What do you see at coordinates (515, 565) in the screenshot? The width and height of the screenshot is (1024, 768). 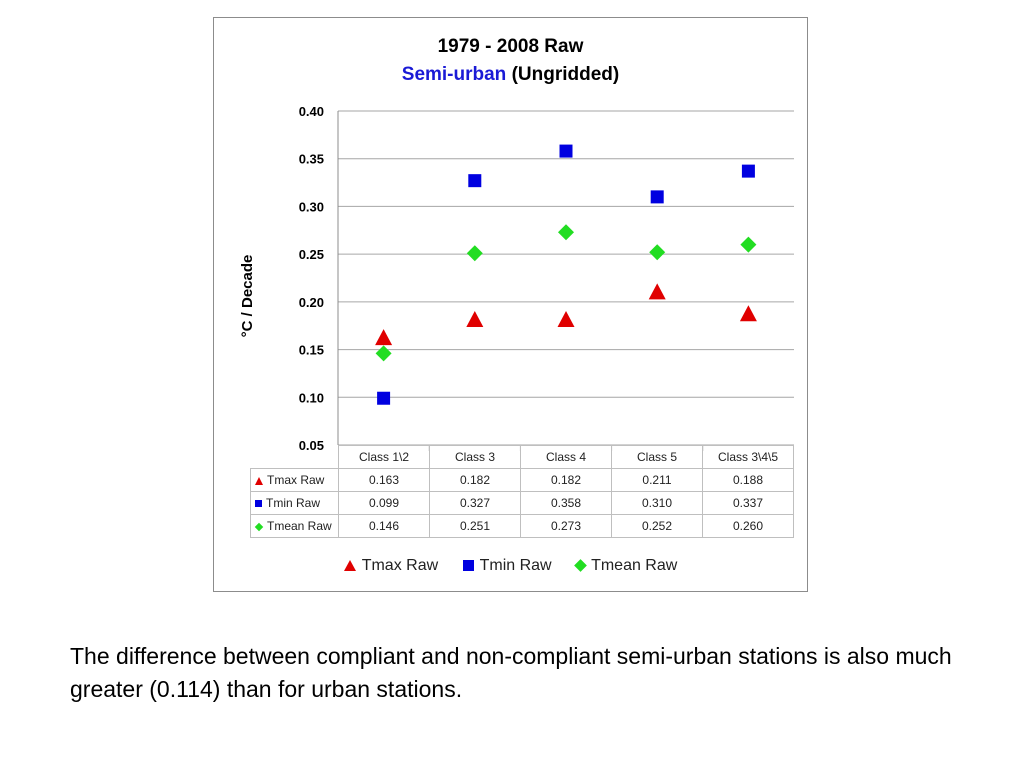 I see `legend-label: Tmin Raw` at bounding box center [515, 565].